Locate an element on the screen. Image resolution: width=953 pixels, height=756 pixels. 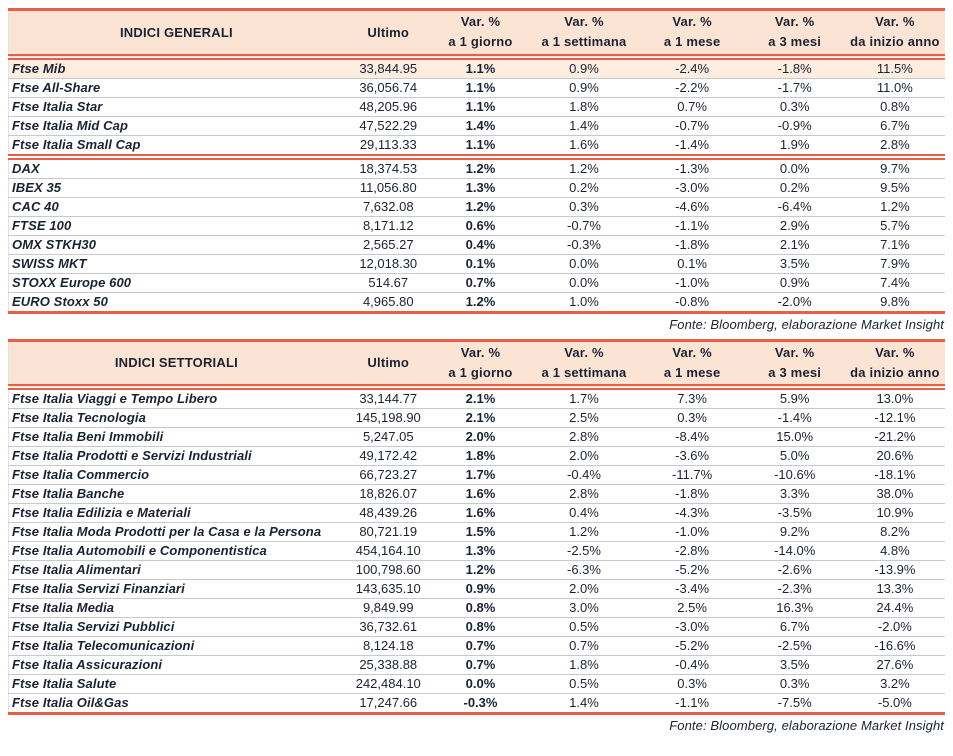
value-cell-ytd: 1.2% is located at coordinates (894, 207).